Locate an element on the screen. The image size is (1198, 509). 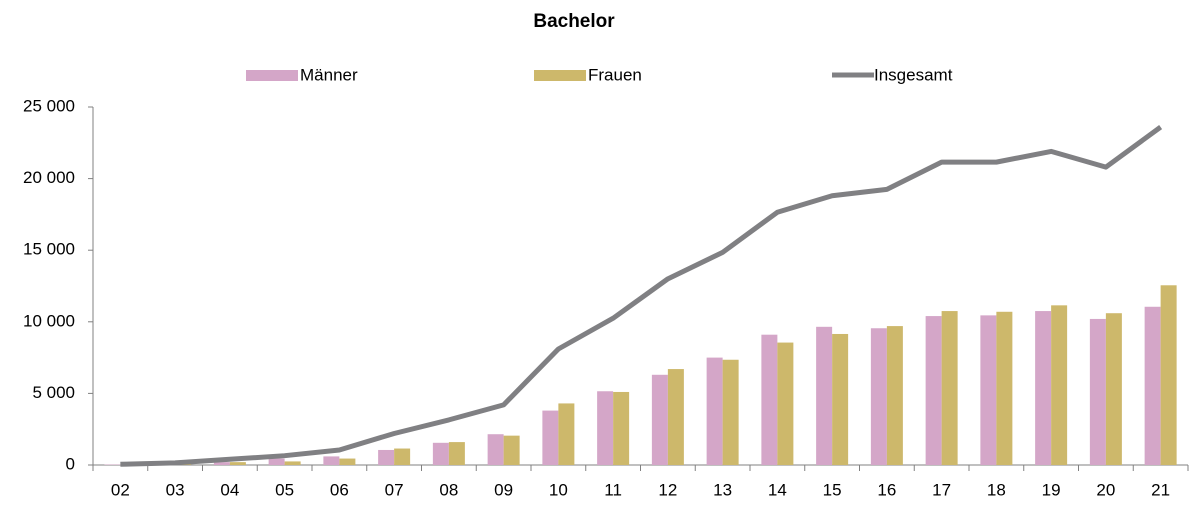
x-tick-label: 17 is located at coordinates (941, 489).